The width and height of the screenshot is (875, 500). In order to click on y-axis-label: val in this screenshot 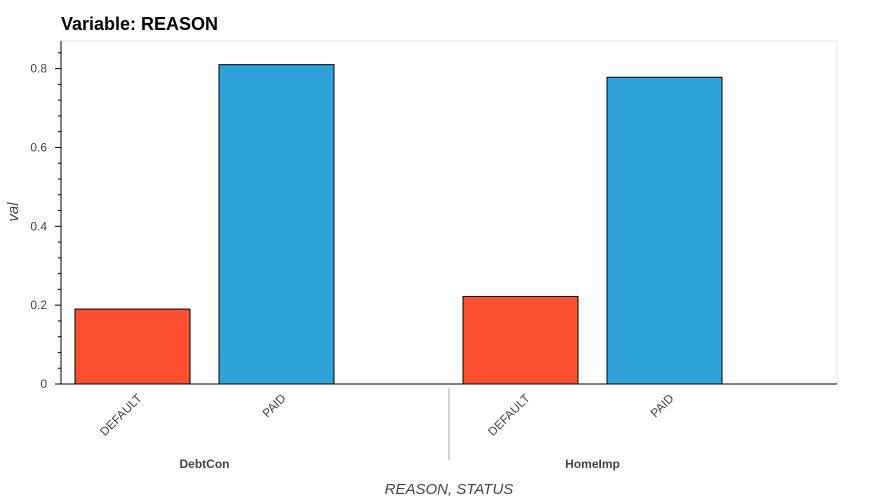, I will do `click(13, 212)`.